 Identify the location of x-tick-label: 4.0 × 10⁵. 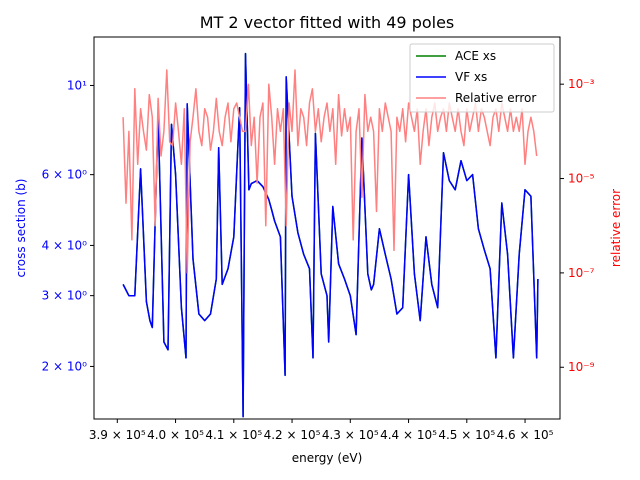
(175, 435).